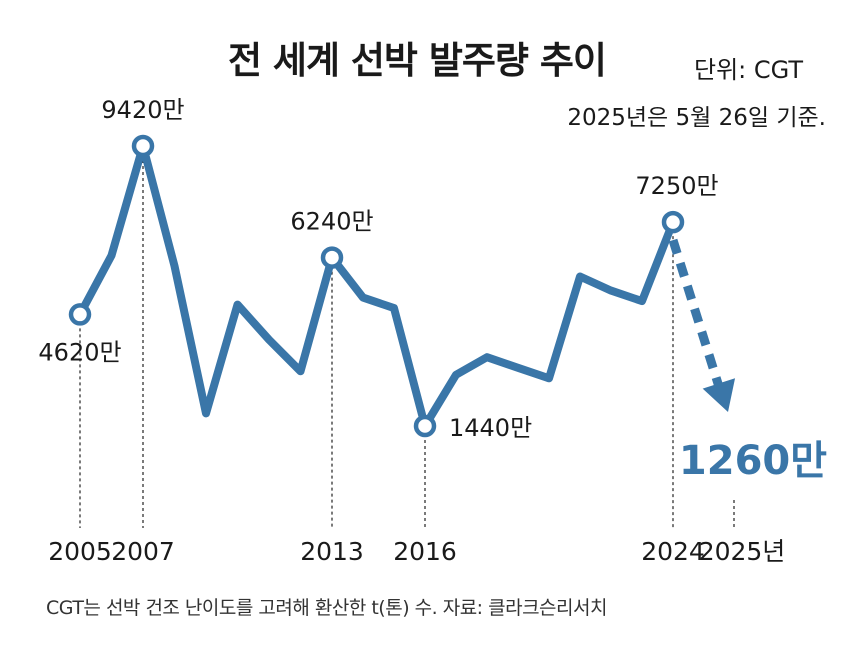 The height and width of the screenshot is (653, 860). I want to click on value-label-2007: 9420만, so click(142, 110).